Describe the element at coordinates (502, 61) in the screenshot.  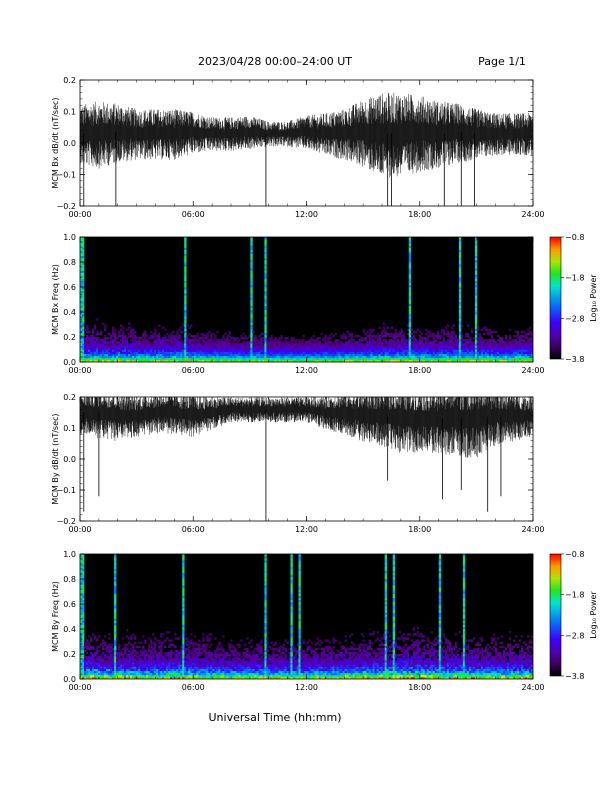
I see `page-indicator: Page 1/1` at that location.